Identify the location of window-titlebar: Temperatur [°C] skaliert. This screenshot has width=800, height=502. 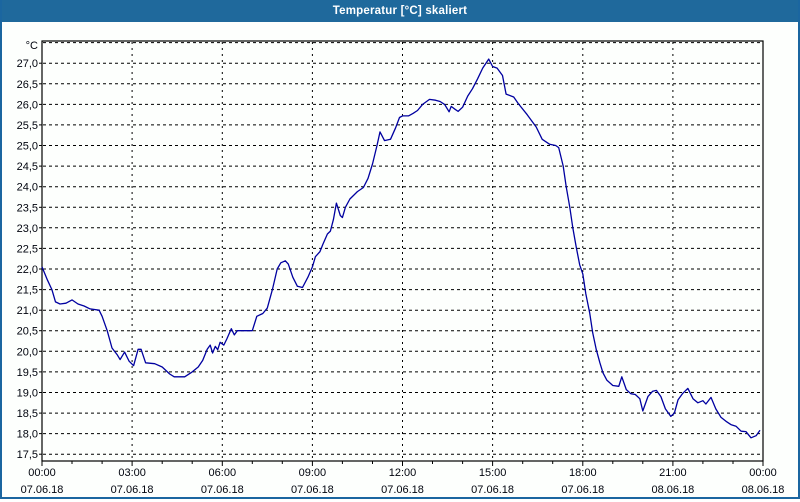
(400, 11).